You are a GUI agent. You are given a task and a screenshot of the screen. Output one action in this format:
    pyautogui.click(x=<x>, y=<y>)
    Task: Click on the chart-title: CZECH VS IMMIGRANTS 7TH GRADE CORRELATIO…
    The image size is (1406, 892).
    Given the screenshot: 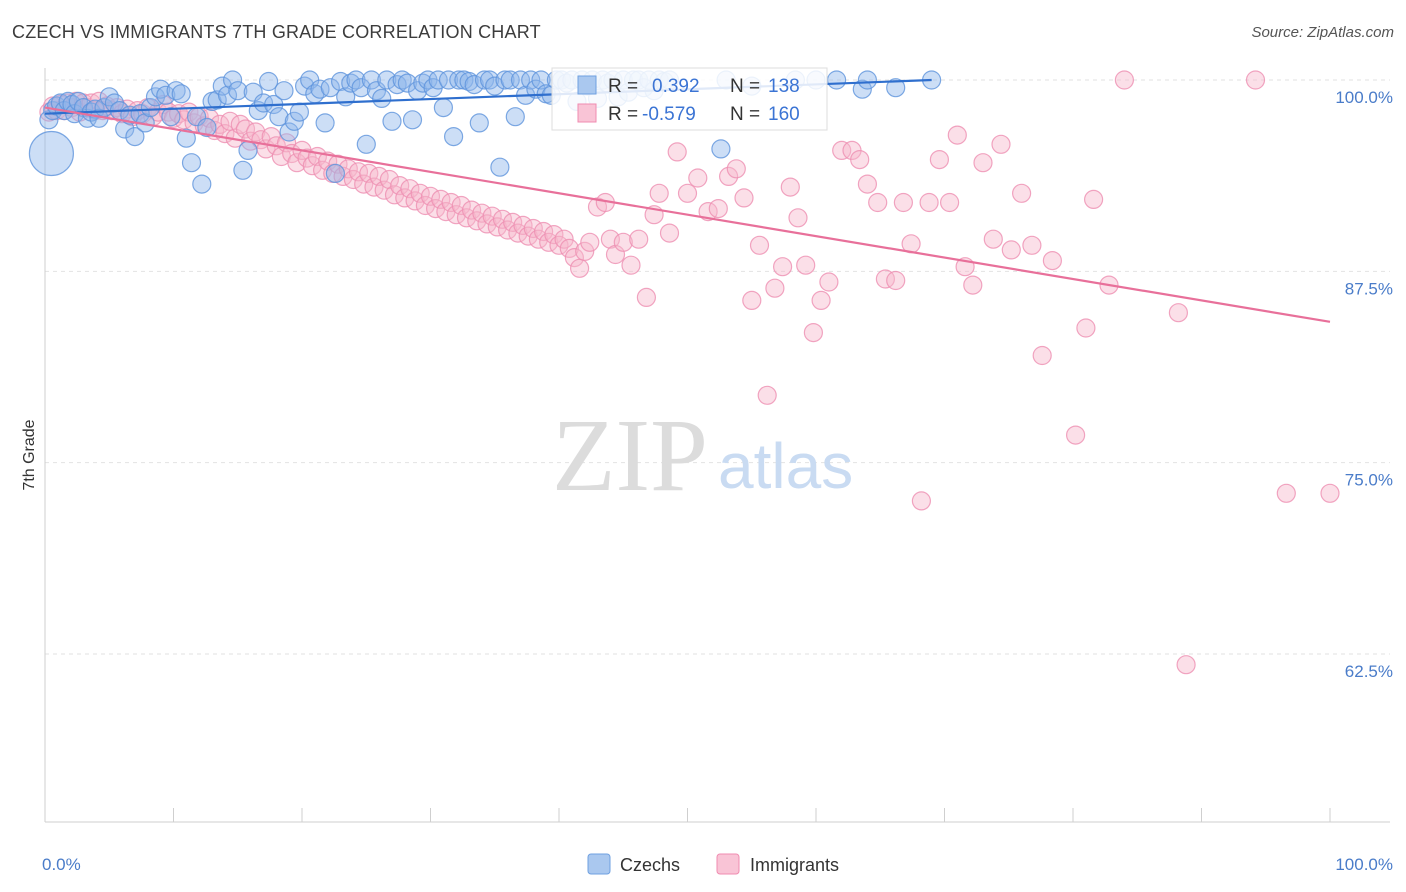 What is the action you would take?
    pyautogui.click(x=276, y=32)
    